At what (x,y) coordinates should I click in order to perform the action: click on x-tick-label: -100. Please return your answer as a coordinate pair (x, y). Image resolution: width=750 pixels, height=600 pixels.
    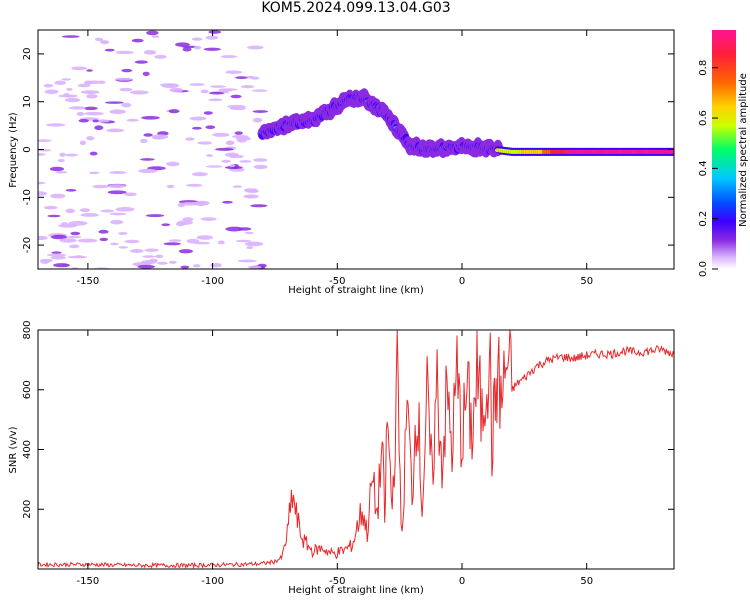
    Looking at the image, I should click on (212, 581).